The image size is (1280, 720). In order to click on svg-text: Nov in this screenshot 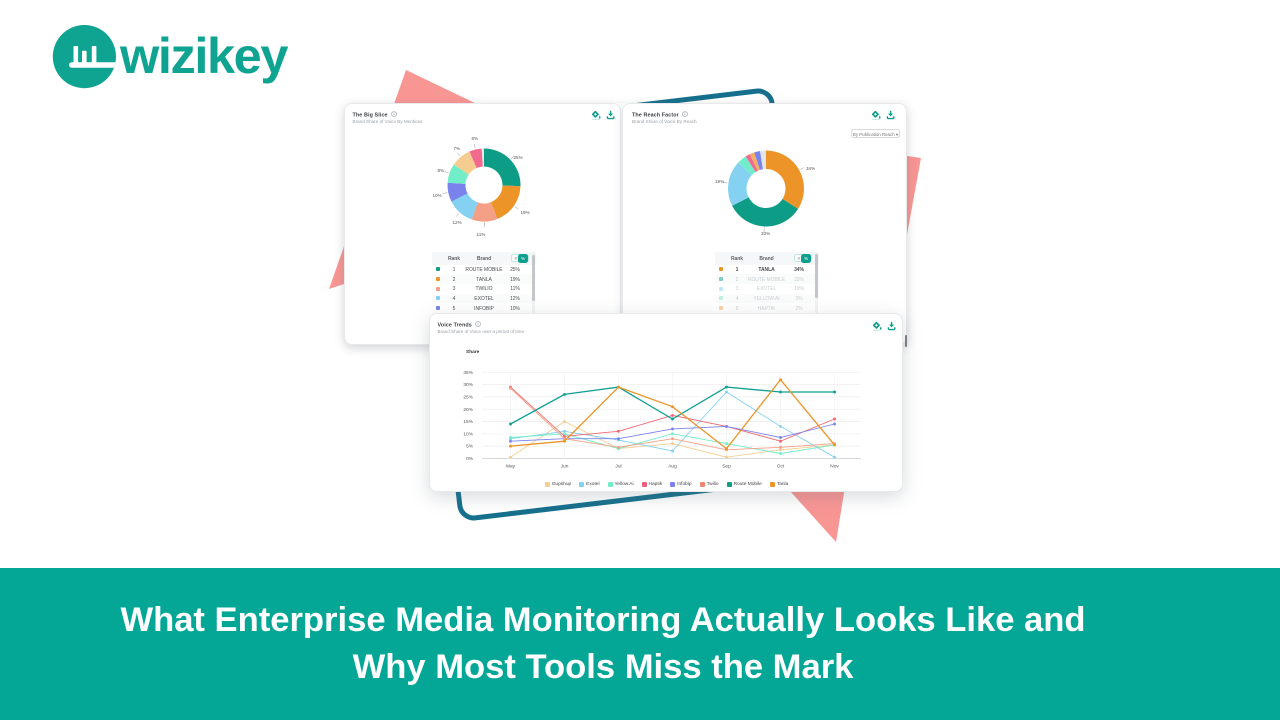, I will do `click(834, 467)`.